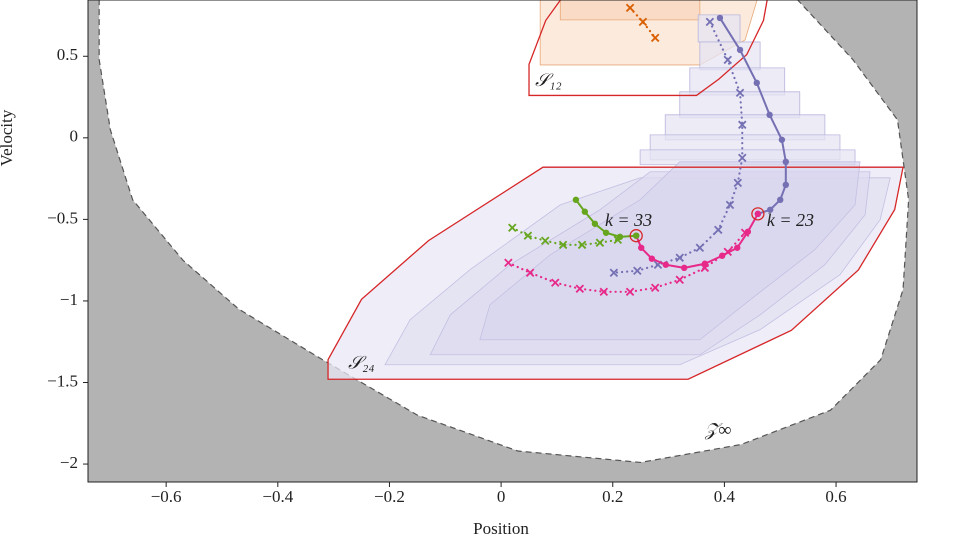  I want to click on y-axis-label: Velocity, so click(8, 137).